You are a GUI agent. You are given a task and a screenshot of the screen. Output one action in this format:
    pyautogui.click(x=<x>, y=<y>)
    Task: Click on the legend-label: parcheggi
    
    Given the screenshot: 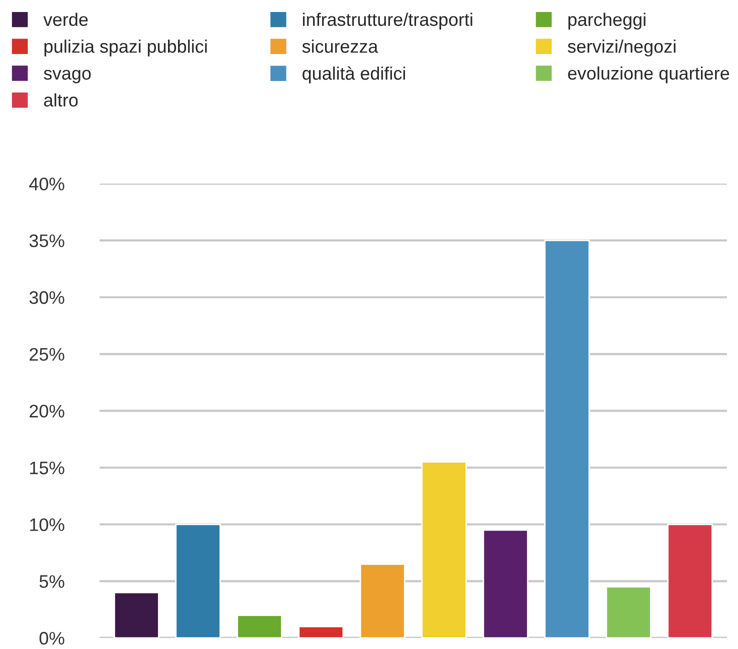 What is the action you would take?
    pyautogui.click(x=607, y=21)
    